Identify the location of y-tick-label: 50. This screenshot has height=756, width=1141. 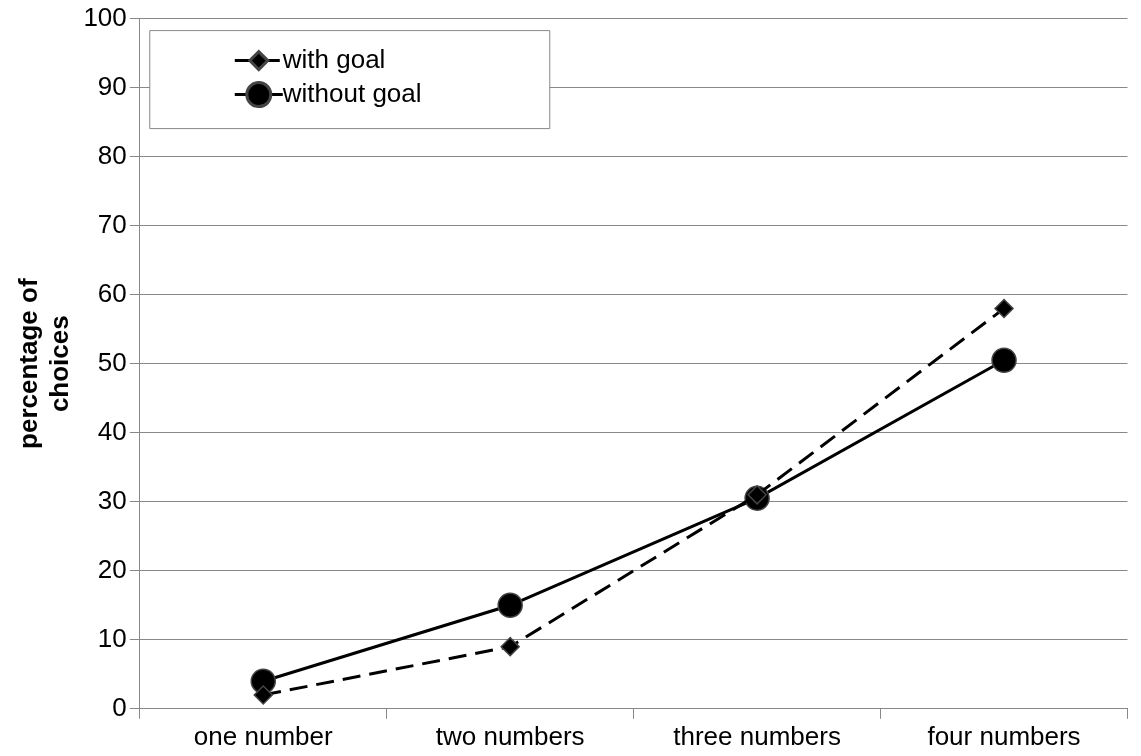
(112, 361).